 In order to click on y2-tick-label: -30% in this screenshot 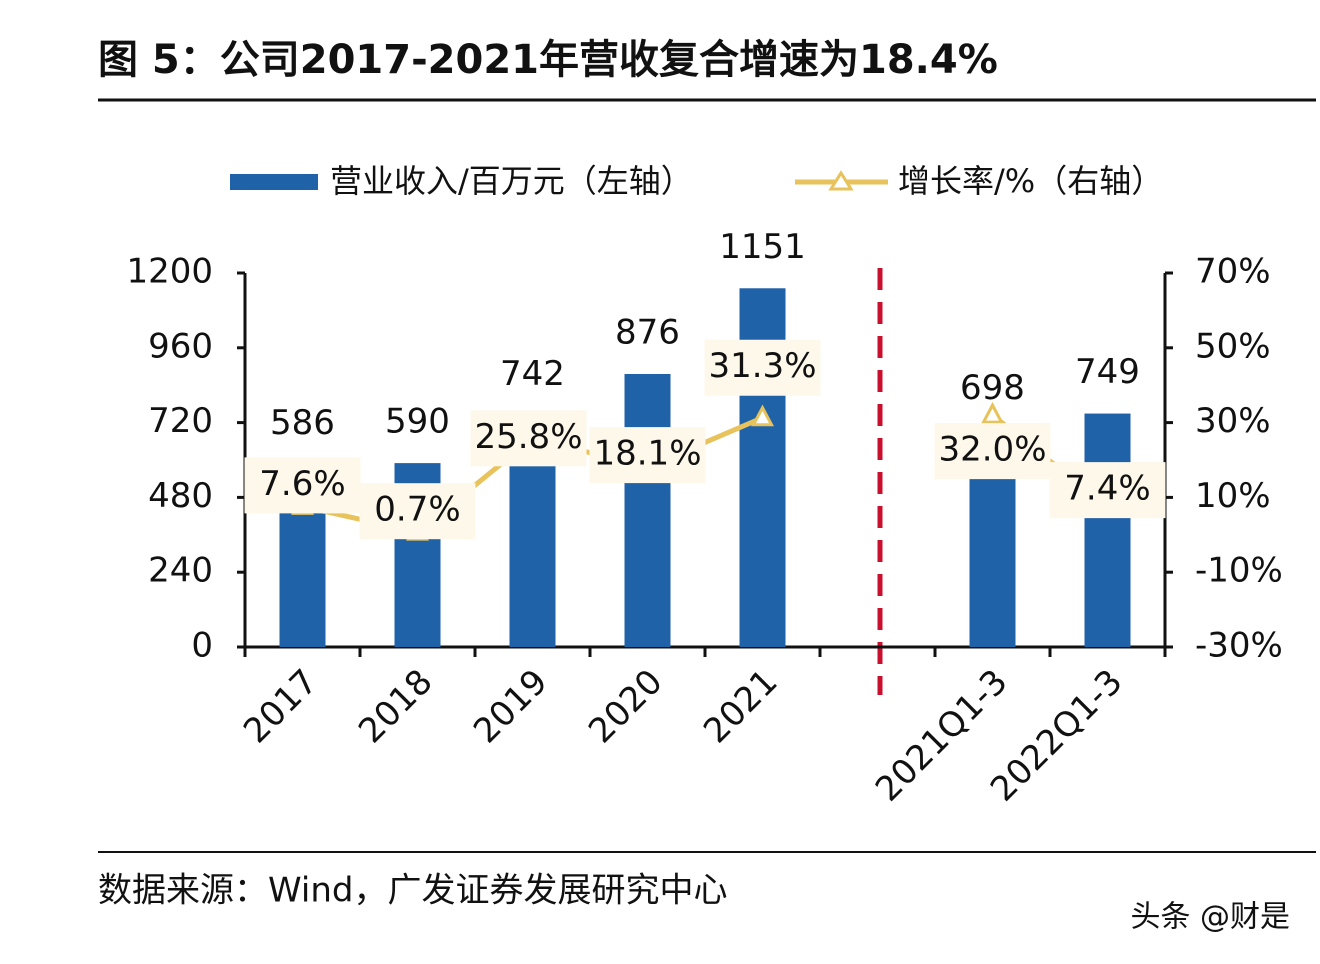, I will do `click(1239, 646)`.